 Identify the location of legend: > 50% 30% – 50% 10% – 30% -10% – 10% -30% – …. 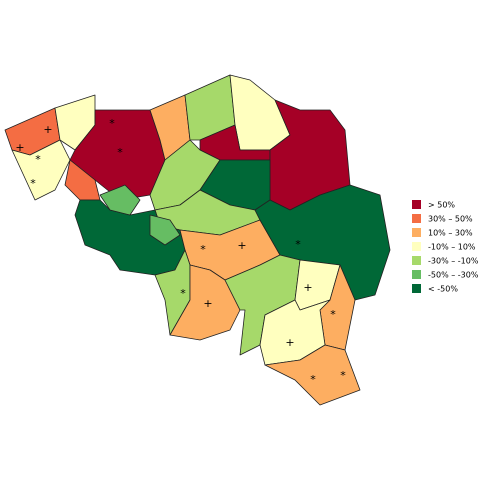
(445, 247).